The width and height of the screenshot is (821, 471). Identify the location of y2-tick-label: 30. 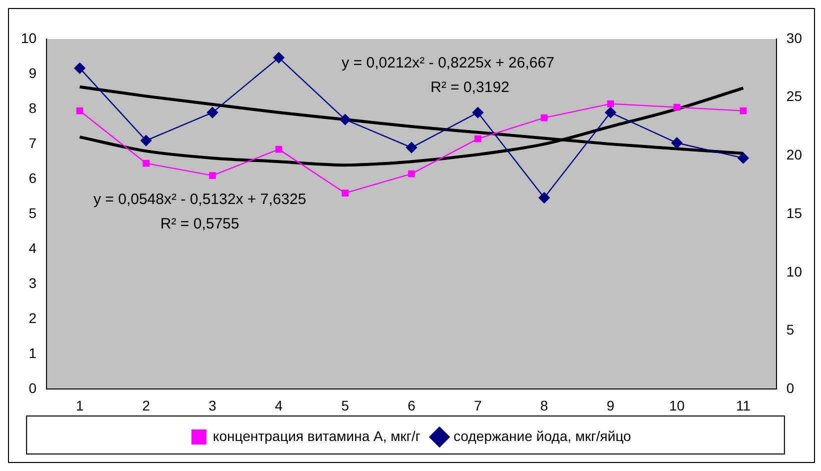
(794, 38).